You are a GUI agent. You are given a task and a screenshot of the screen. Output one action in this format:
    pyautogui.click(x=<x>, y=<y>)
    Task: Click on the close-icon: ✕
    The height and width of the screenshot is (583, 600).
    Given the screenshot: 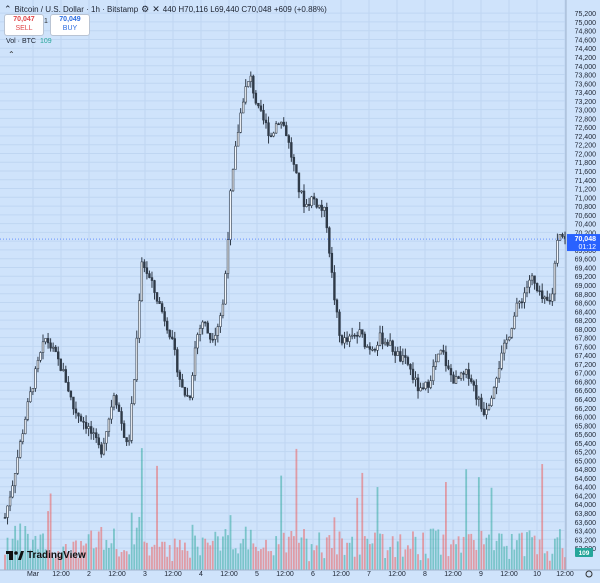 What is the action you would take?
    pyautogui.click(x=156, y=8)
    